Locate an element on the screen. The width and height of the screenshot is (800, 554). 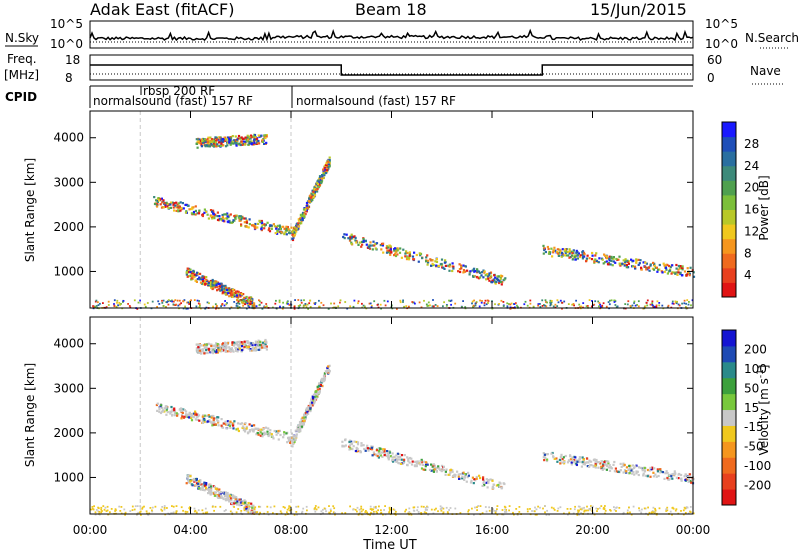
colorbar-tick-label: 24 is located at coordinates (751, 166).